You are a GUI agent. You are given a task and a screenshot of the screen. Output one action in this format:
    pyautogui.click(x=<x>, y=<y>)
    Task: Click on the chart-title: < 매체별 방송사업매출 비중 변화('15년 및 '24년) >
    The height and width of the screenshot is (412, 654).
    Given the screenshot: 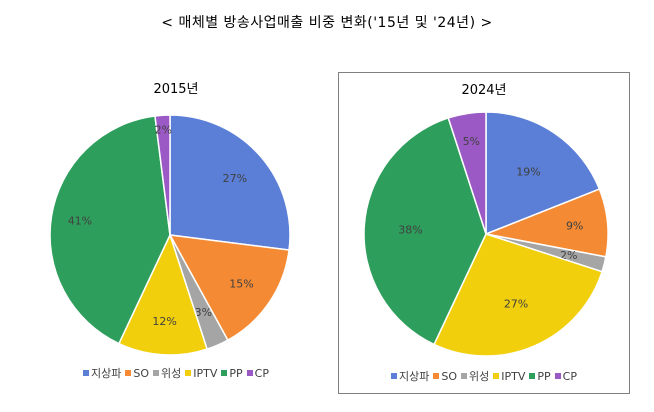 What is the action you would take?
    pyautogui.click(x=327, y=23)
    